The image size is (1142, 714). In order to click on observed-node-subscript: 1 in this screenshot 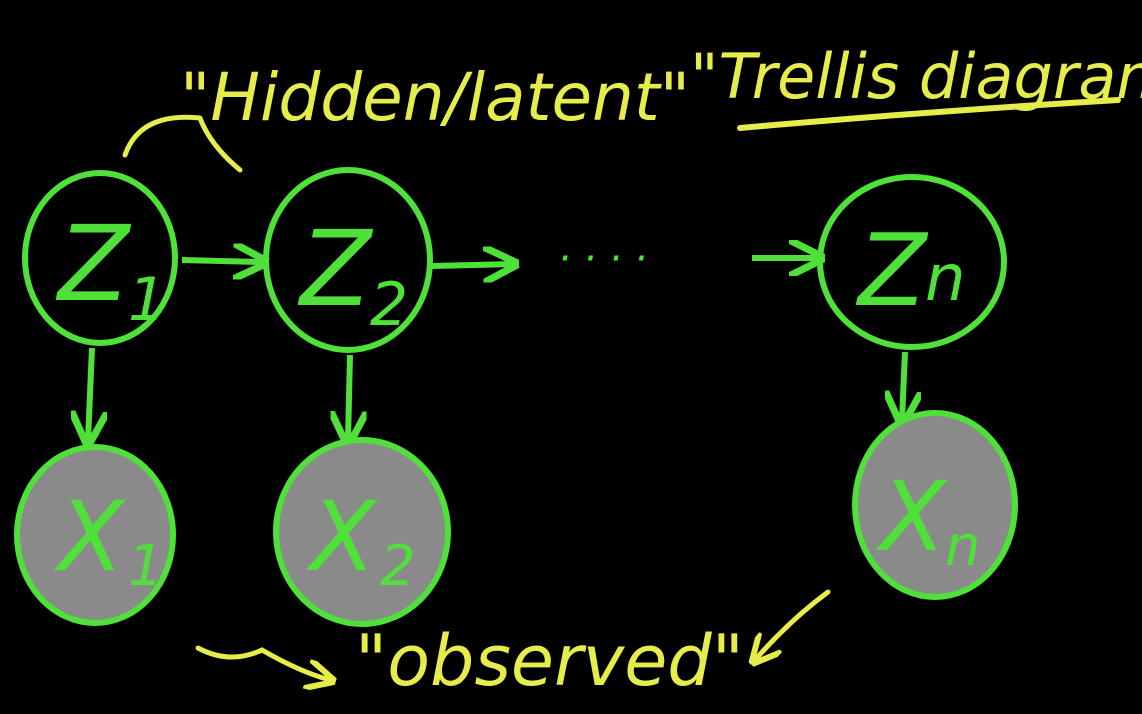, I will do `click(146, 566)`.